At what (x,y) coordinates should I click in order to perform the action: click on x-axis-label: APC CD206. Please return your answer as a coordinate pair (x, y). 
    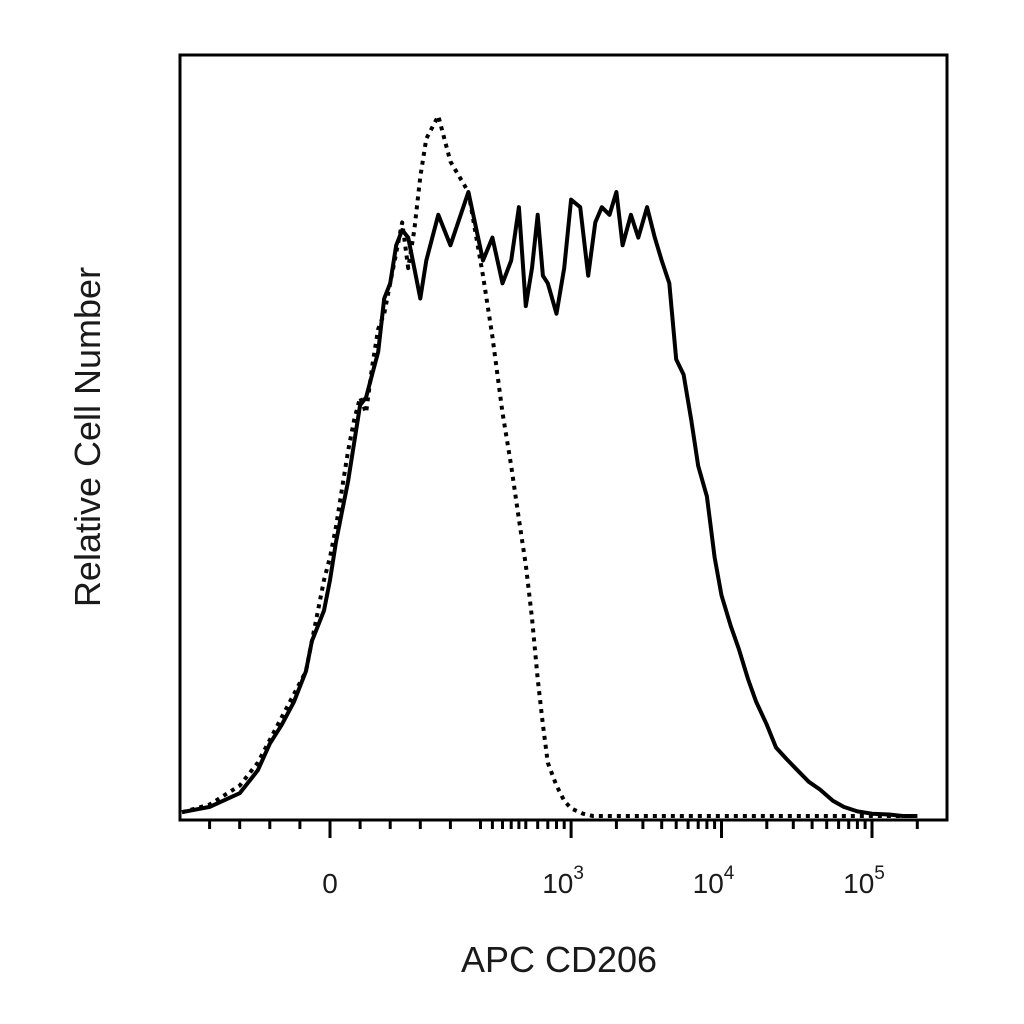
    Looking at the image, I should click on (559, 959).